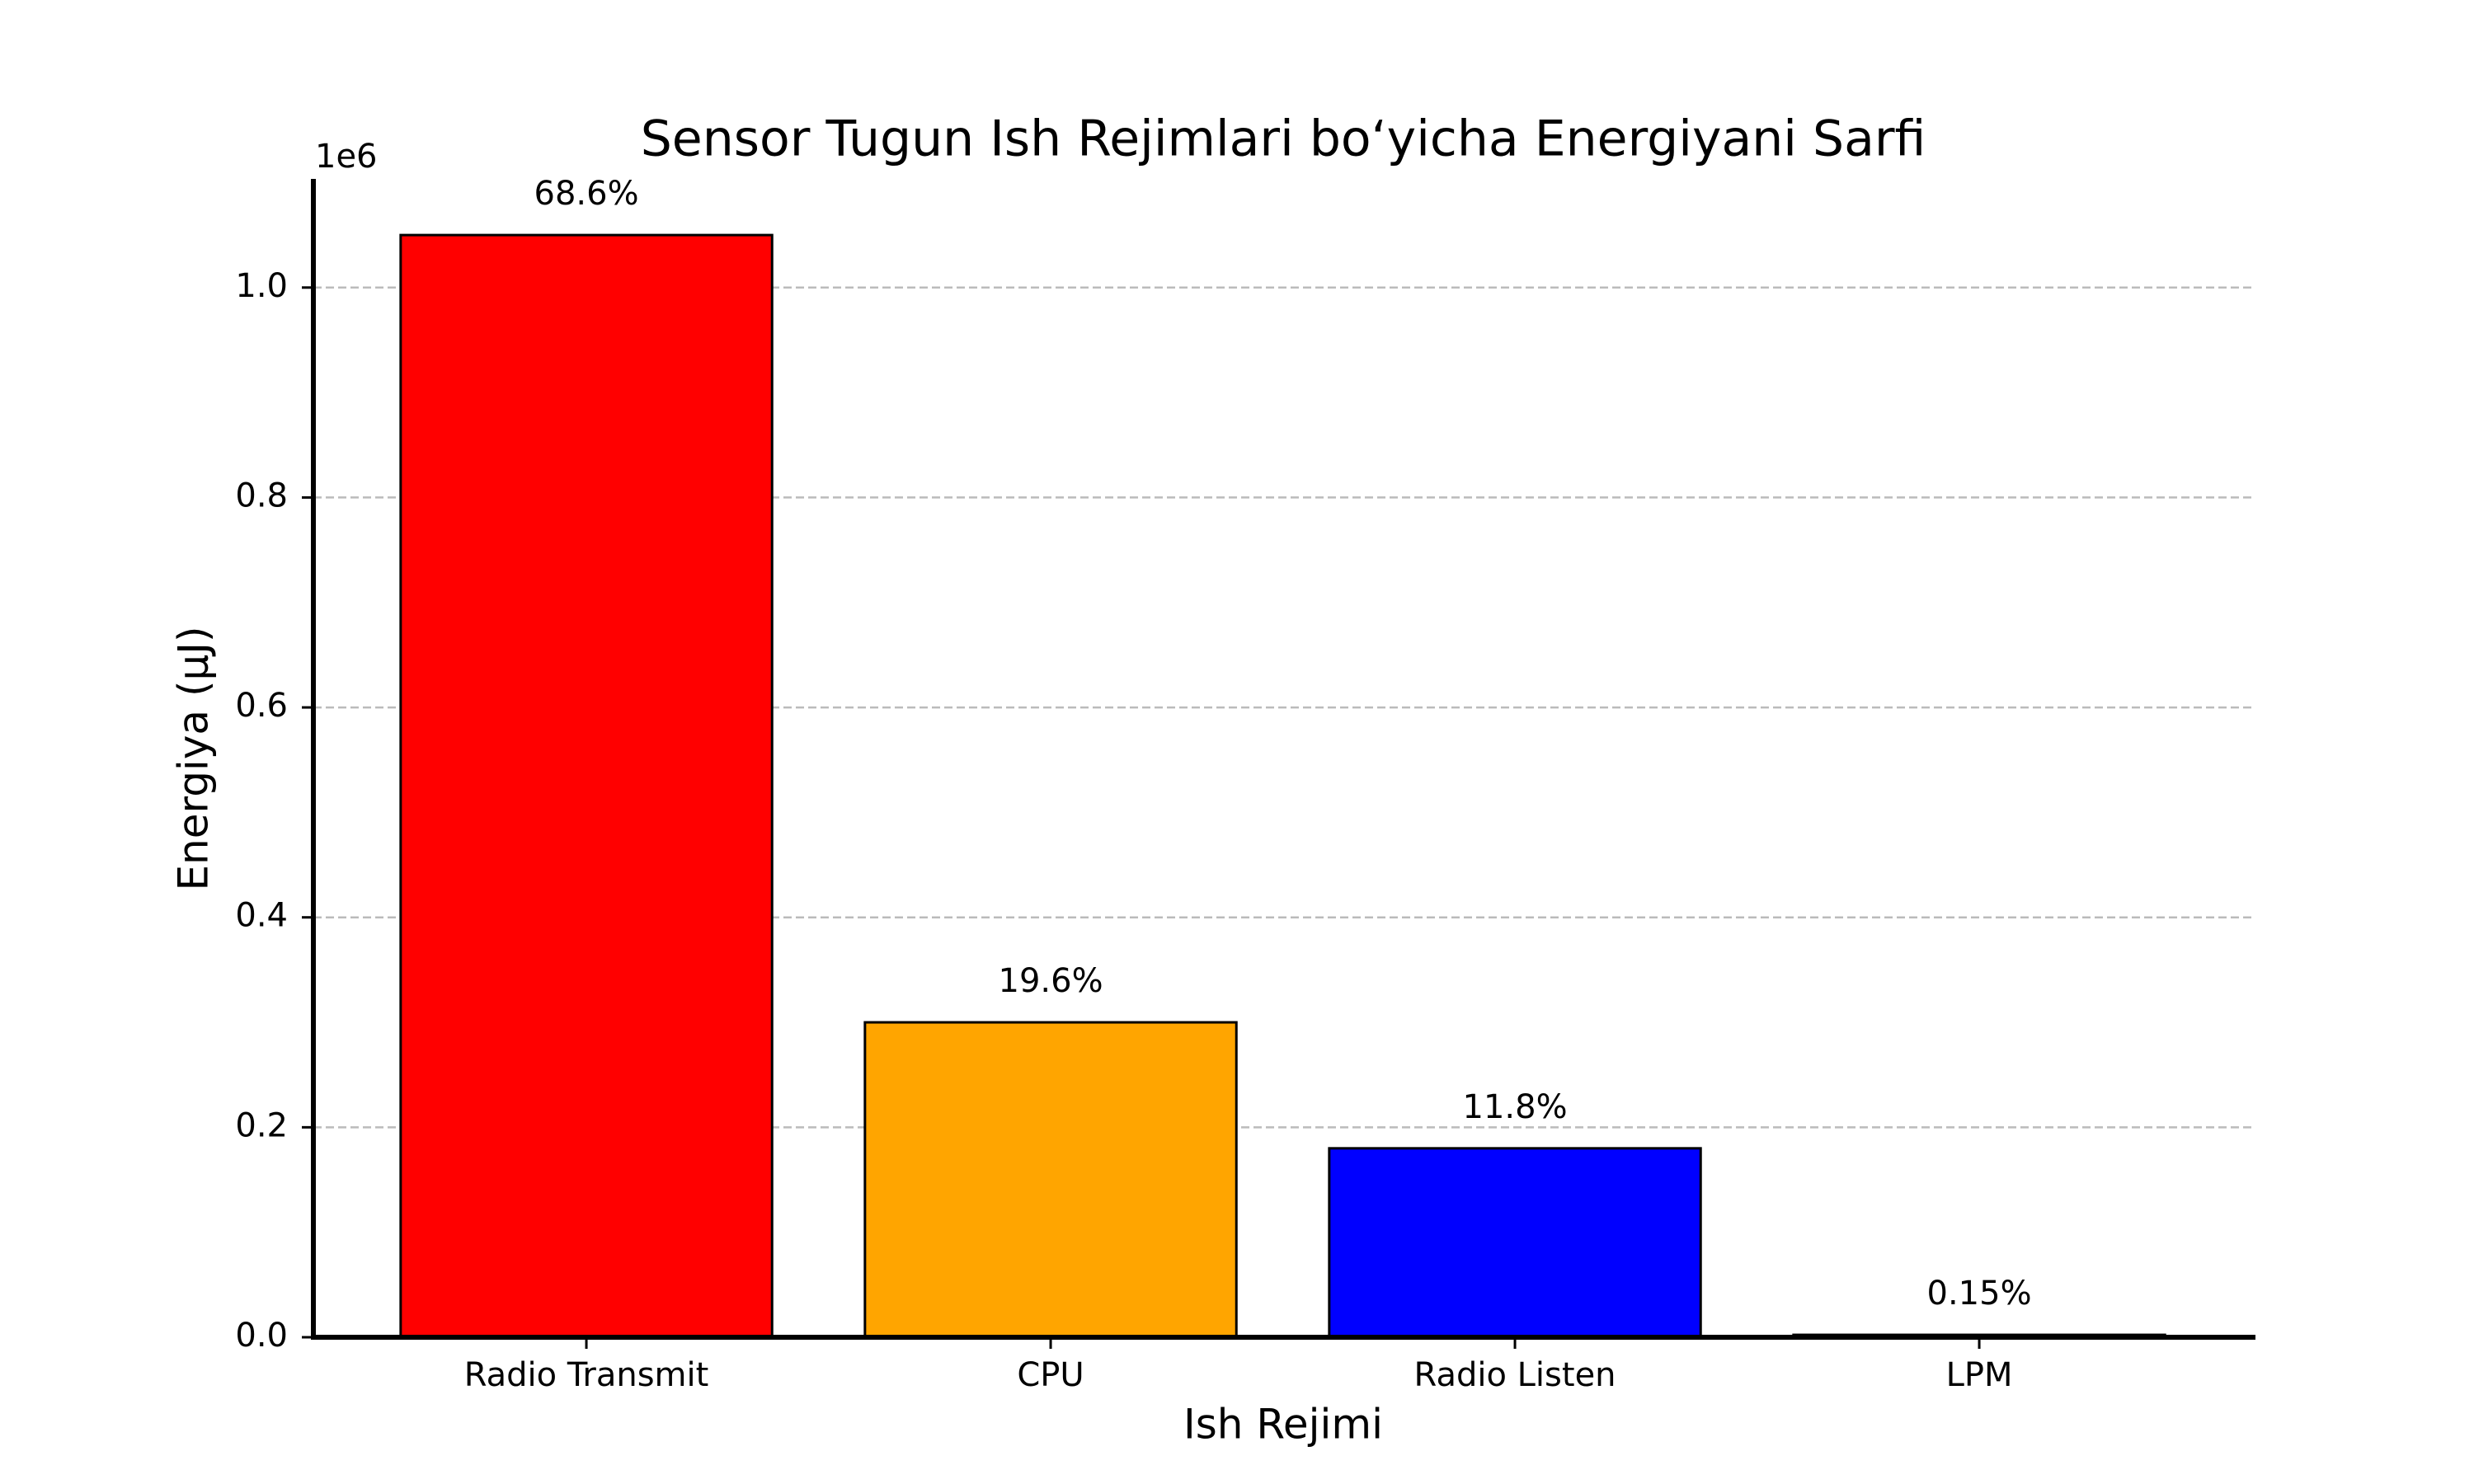  I want to click on y-tick-label: 0.8, so click(261, 495).